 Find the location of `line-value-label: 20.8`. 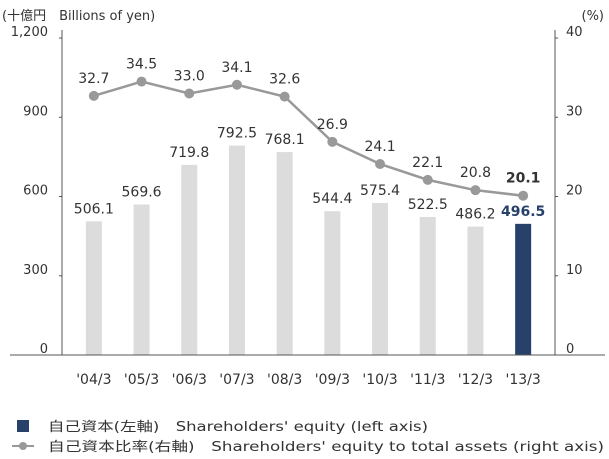

line-value-label: 20.8 is located at coordinates (475, 173).